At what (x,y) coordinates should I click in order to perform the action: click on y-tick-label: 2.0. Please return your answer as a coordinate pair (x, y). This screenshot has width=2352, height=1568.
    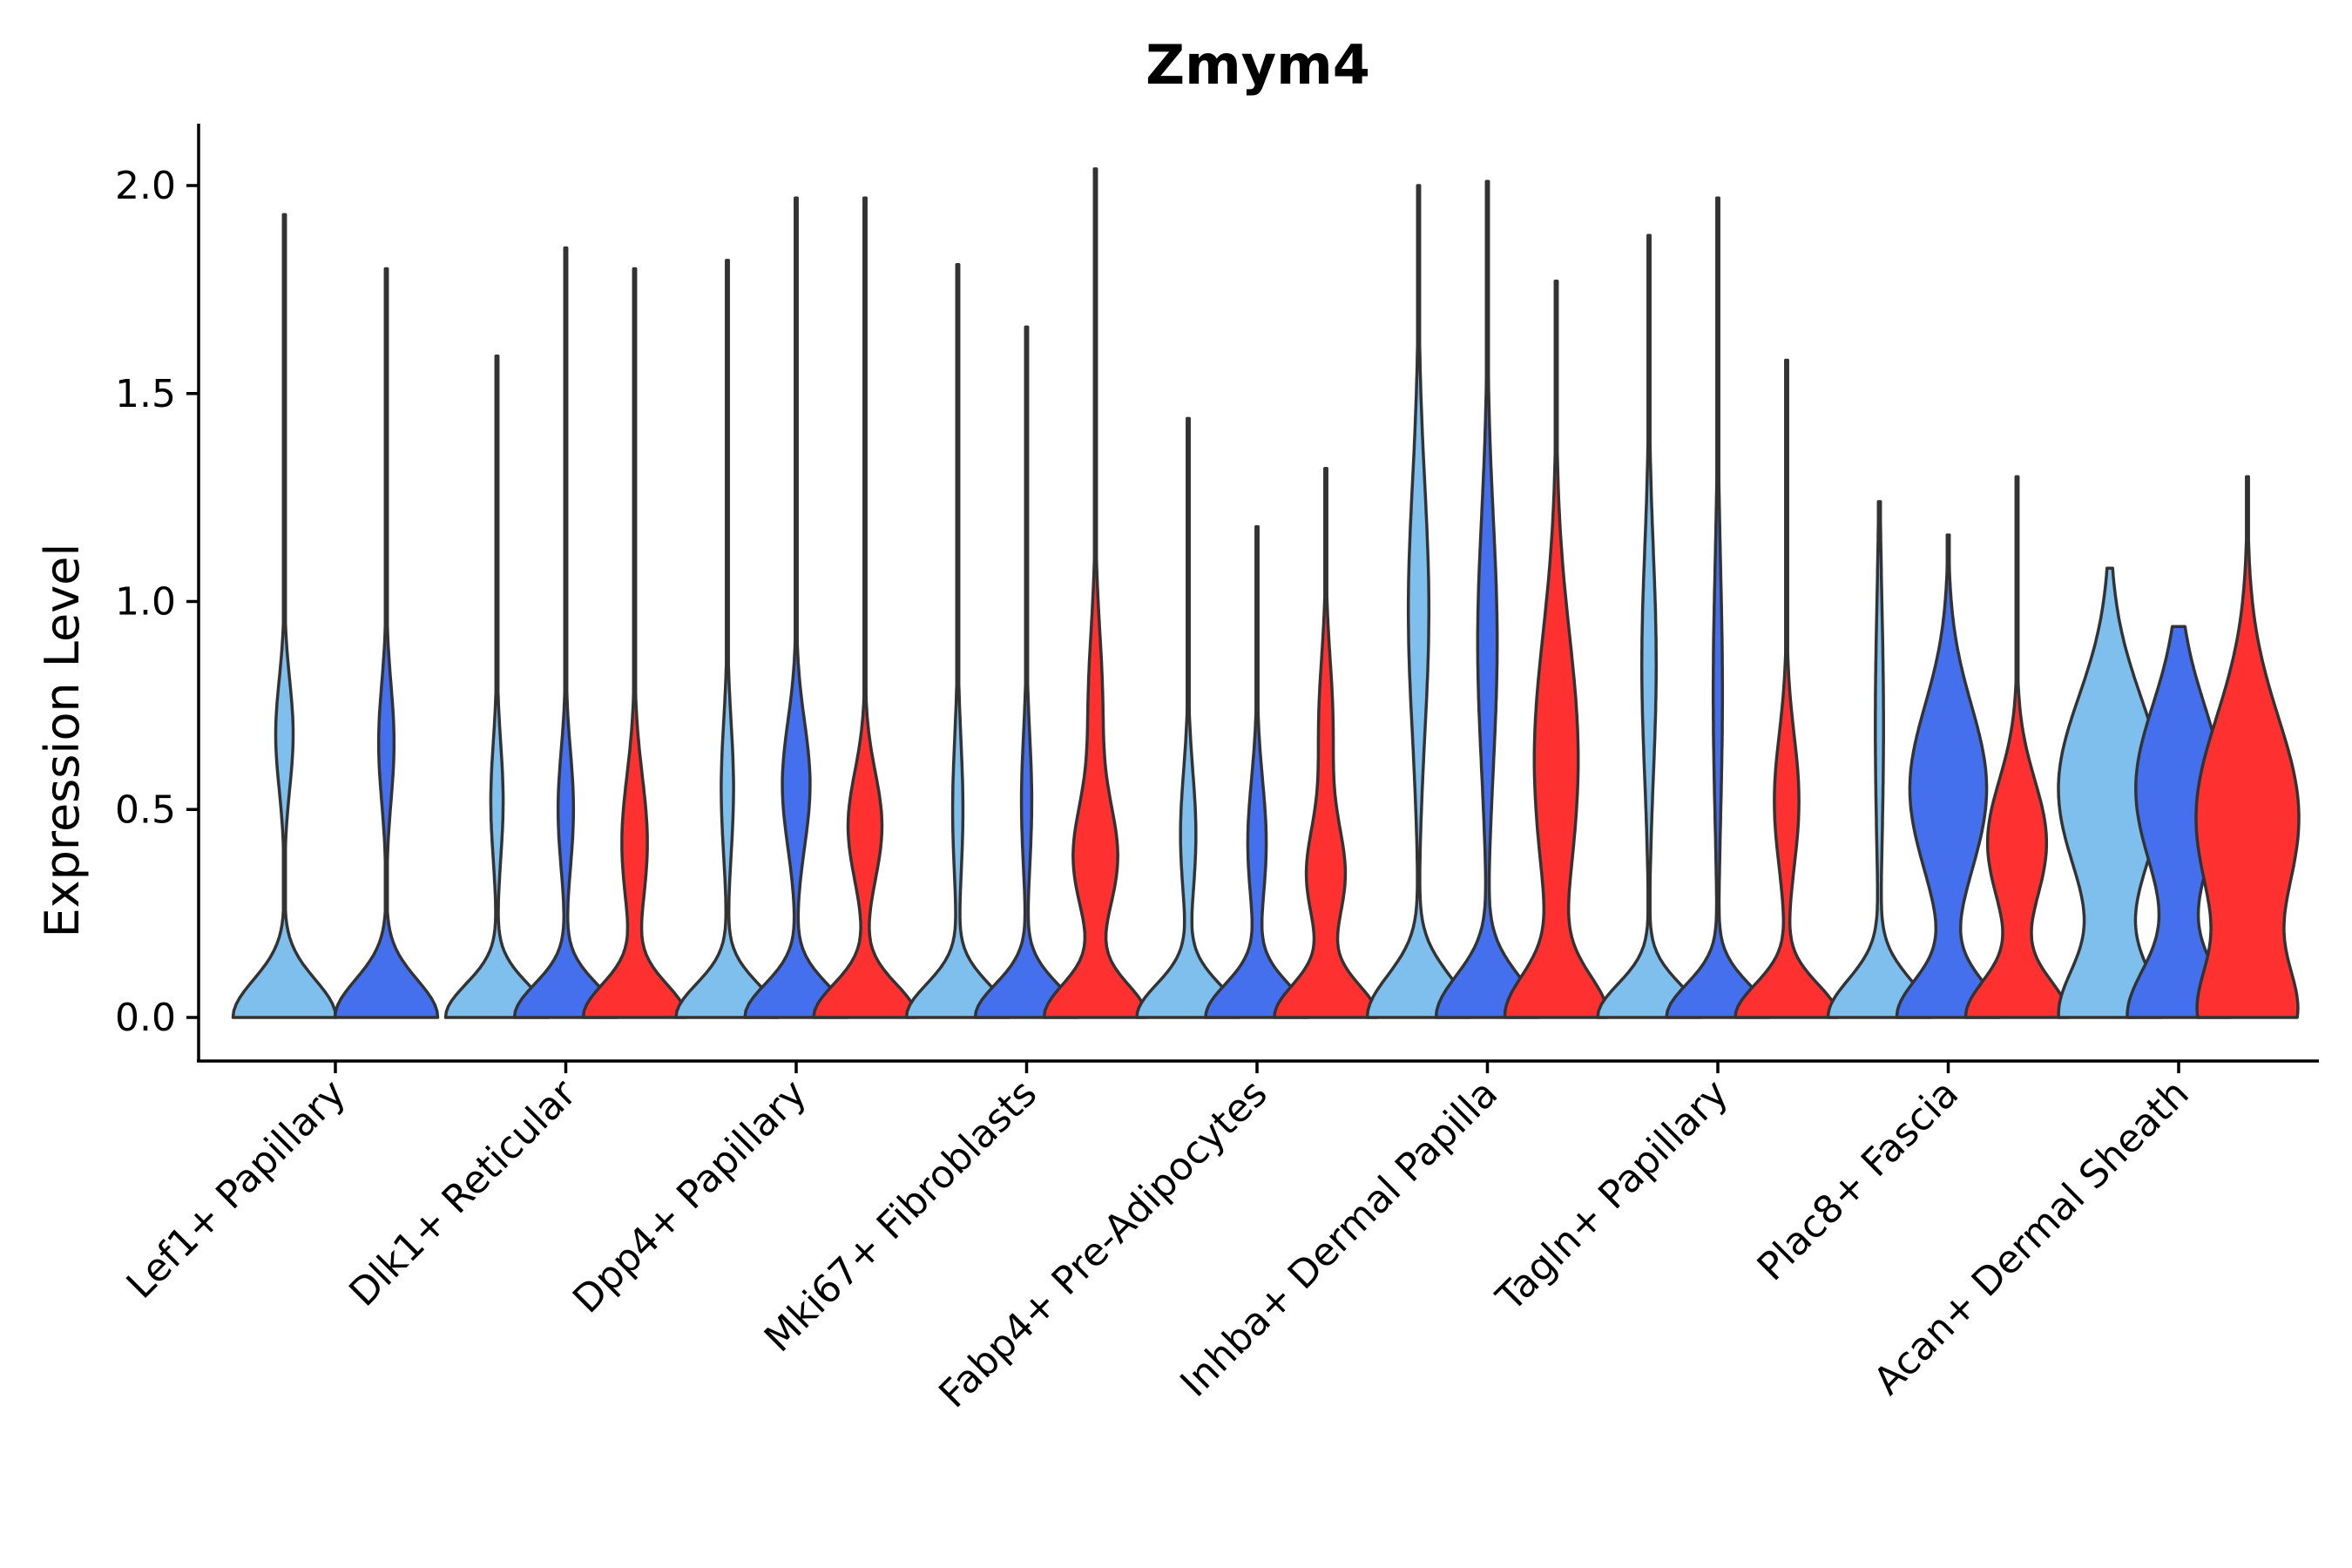
    Looking at the image, I should click on (145, 186).